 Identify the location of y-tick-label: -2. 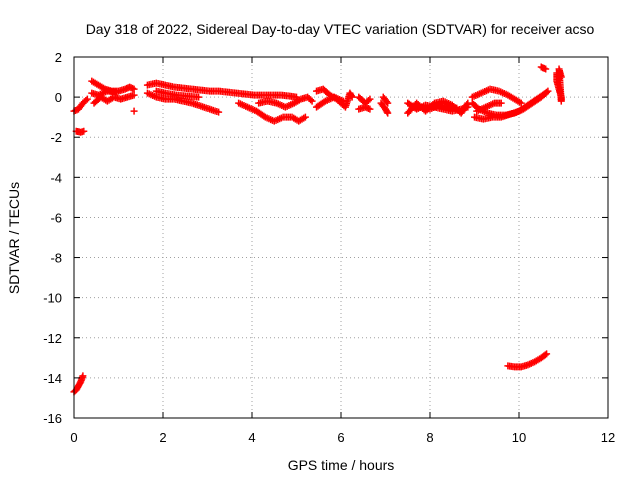
(56, 137).